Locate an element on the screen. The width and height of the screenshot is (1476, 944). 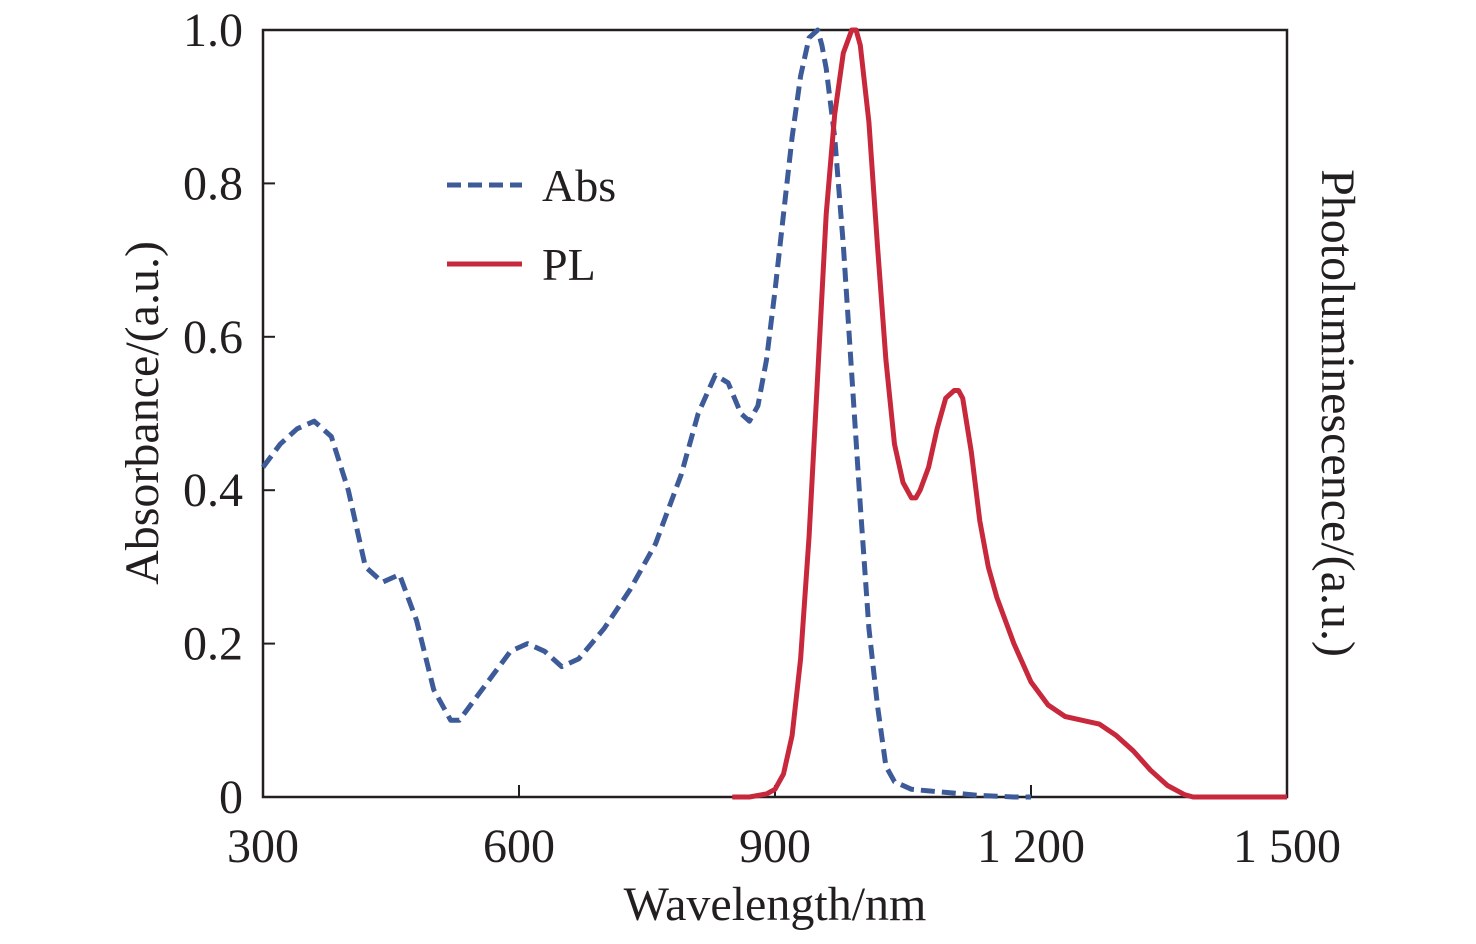
x-axis-ticks: 300 600 900 1 200 1 500 is located at coordinates (784, 829).